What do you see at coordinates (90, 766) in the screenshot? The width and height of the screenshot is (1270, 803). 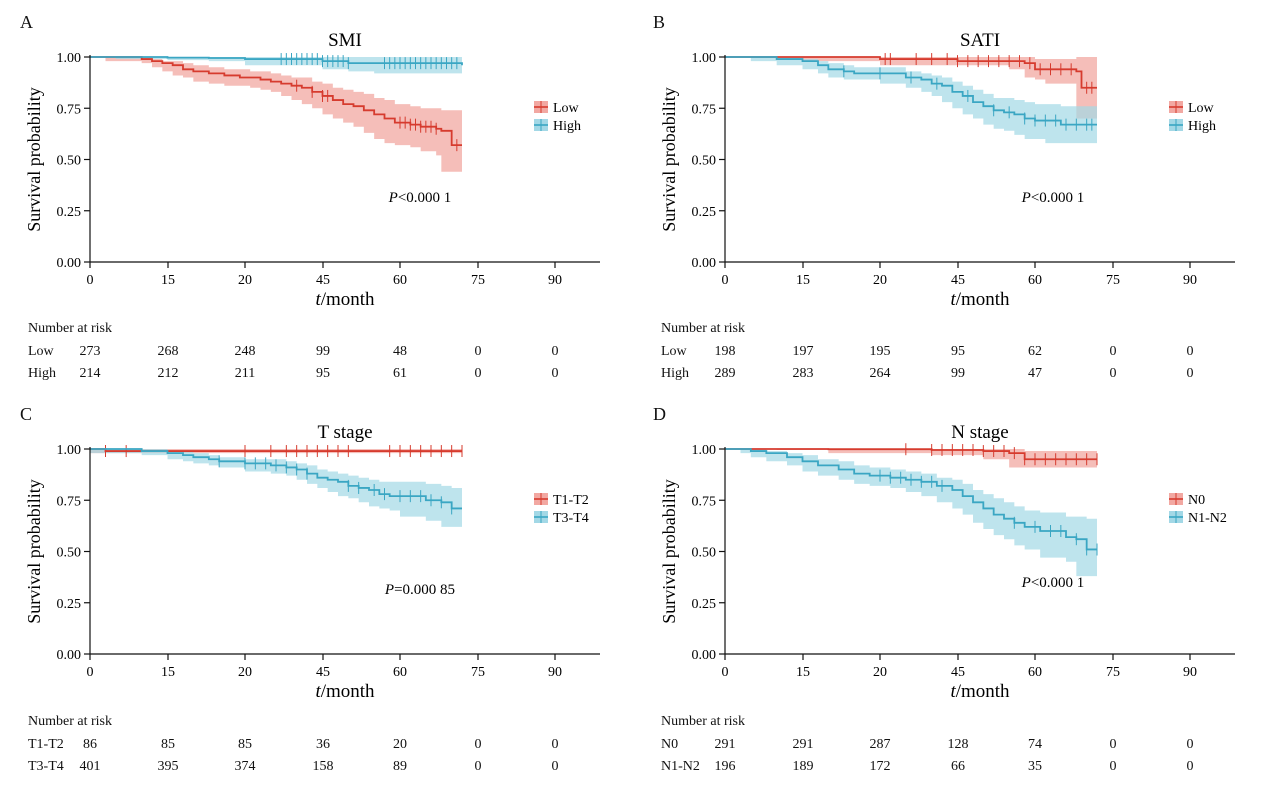 I see `risk-count: 401` at bounding box center [90, 766].